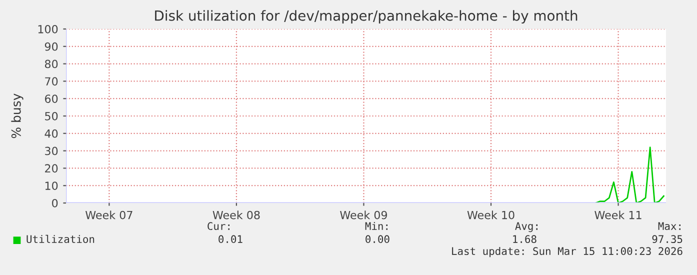  Describe the element at coordinates (667, 239) in the screenshot. I see `text: 97.35` at that location.